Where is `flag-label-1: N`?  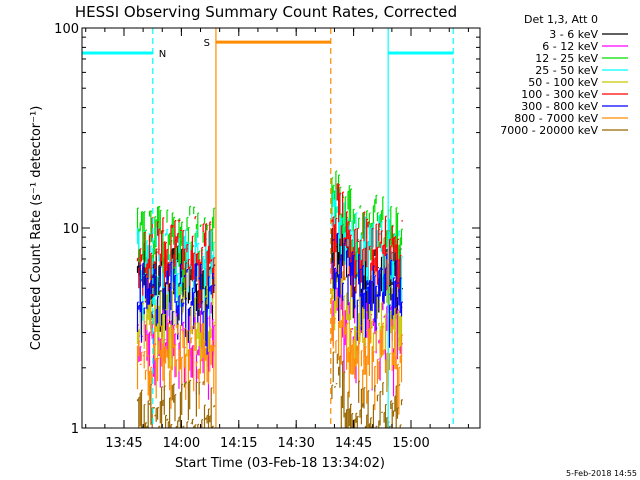
flag-label-1: N is located at coordinates (162, 54).